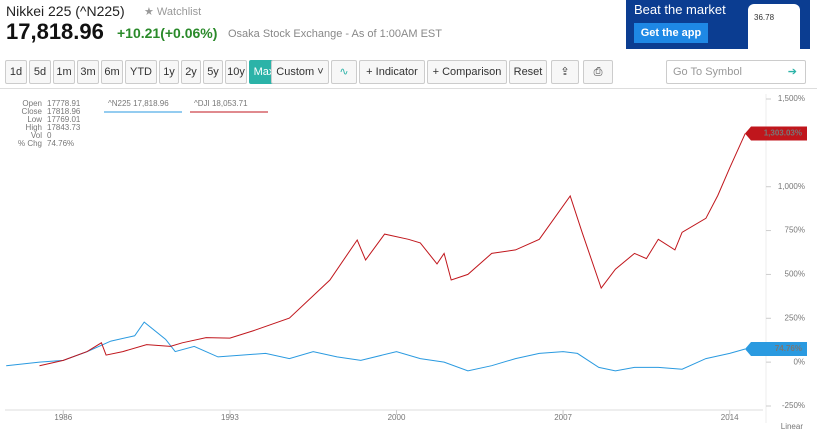 Image resolution: width=817 pixels, height=437 pixels. I want to click on x-tick-label: 2007, so click(563, 417).